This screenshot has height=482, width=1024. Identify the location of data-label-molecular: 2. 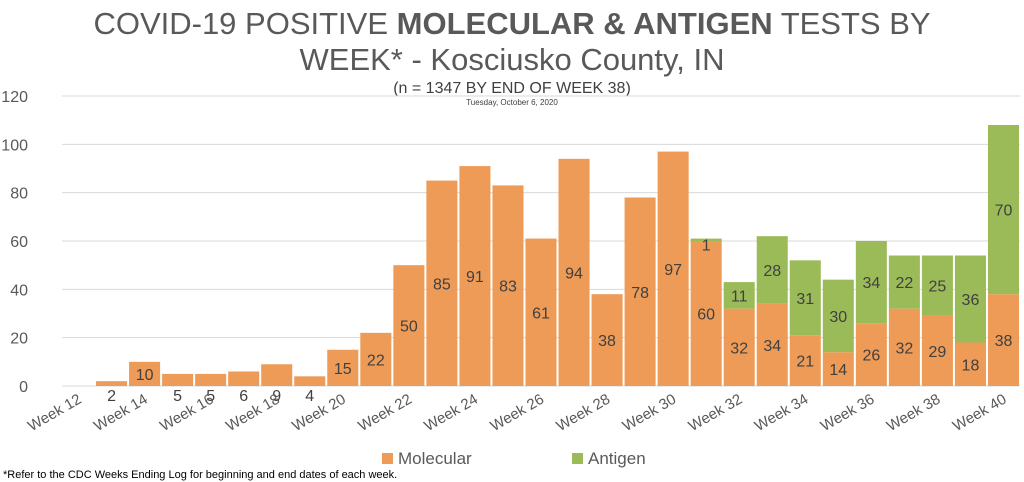
(111, 396).